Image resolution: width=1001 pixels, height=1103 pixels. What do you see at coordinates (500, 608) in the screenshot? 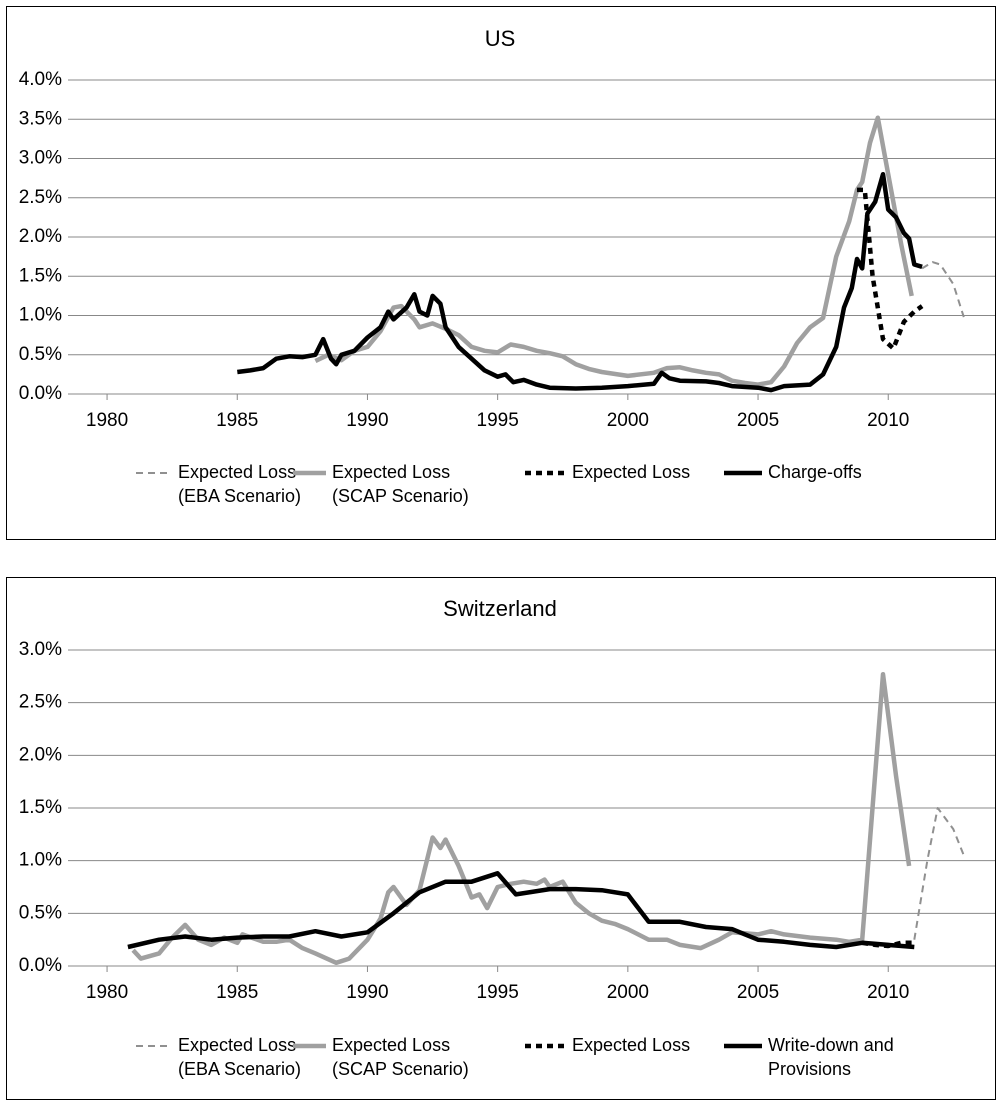
I see `chart-title: Switzerland` at bounding box center [500, 608].